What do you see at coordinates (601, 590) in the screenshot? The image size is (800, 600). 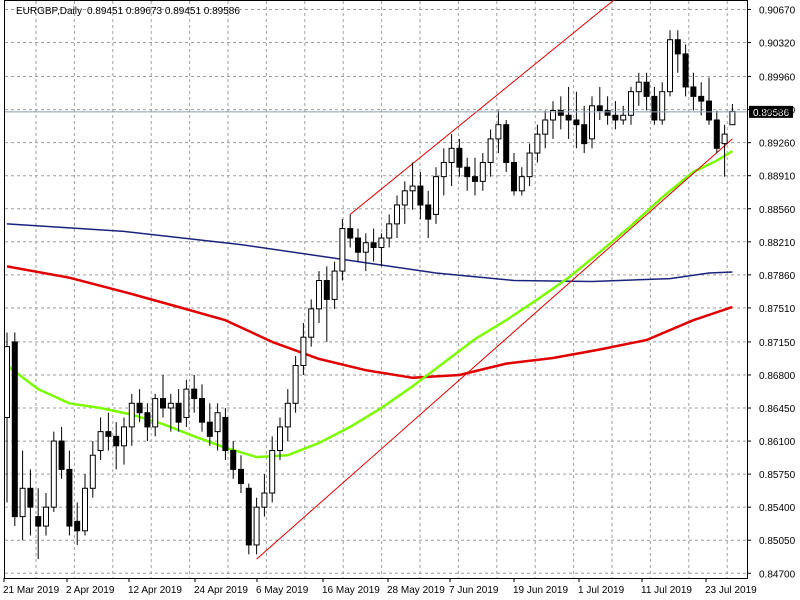 I see `x-tick-label: 1 Jul 2019` at bounding box center [601, 590].